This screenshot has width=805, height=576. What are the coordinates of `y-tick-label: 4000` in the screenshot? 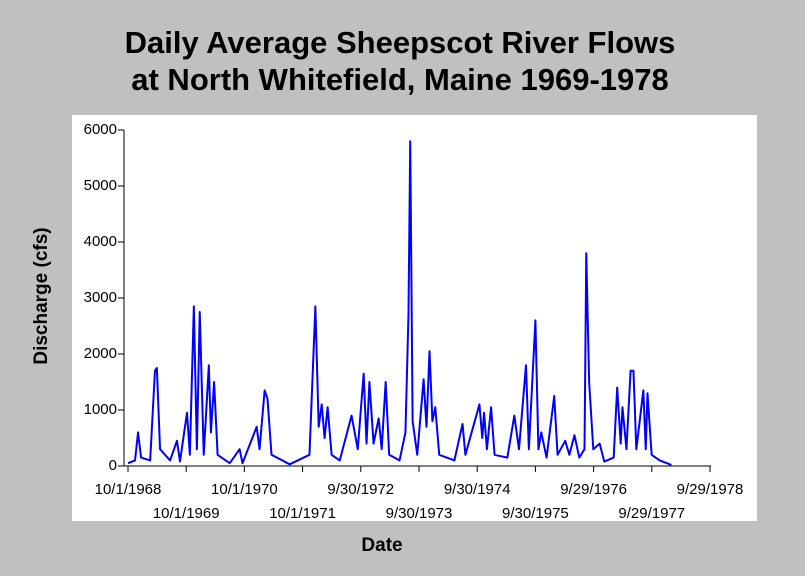 It's located at (100, 241).